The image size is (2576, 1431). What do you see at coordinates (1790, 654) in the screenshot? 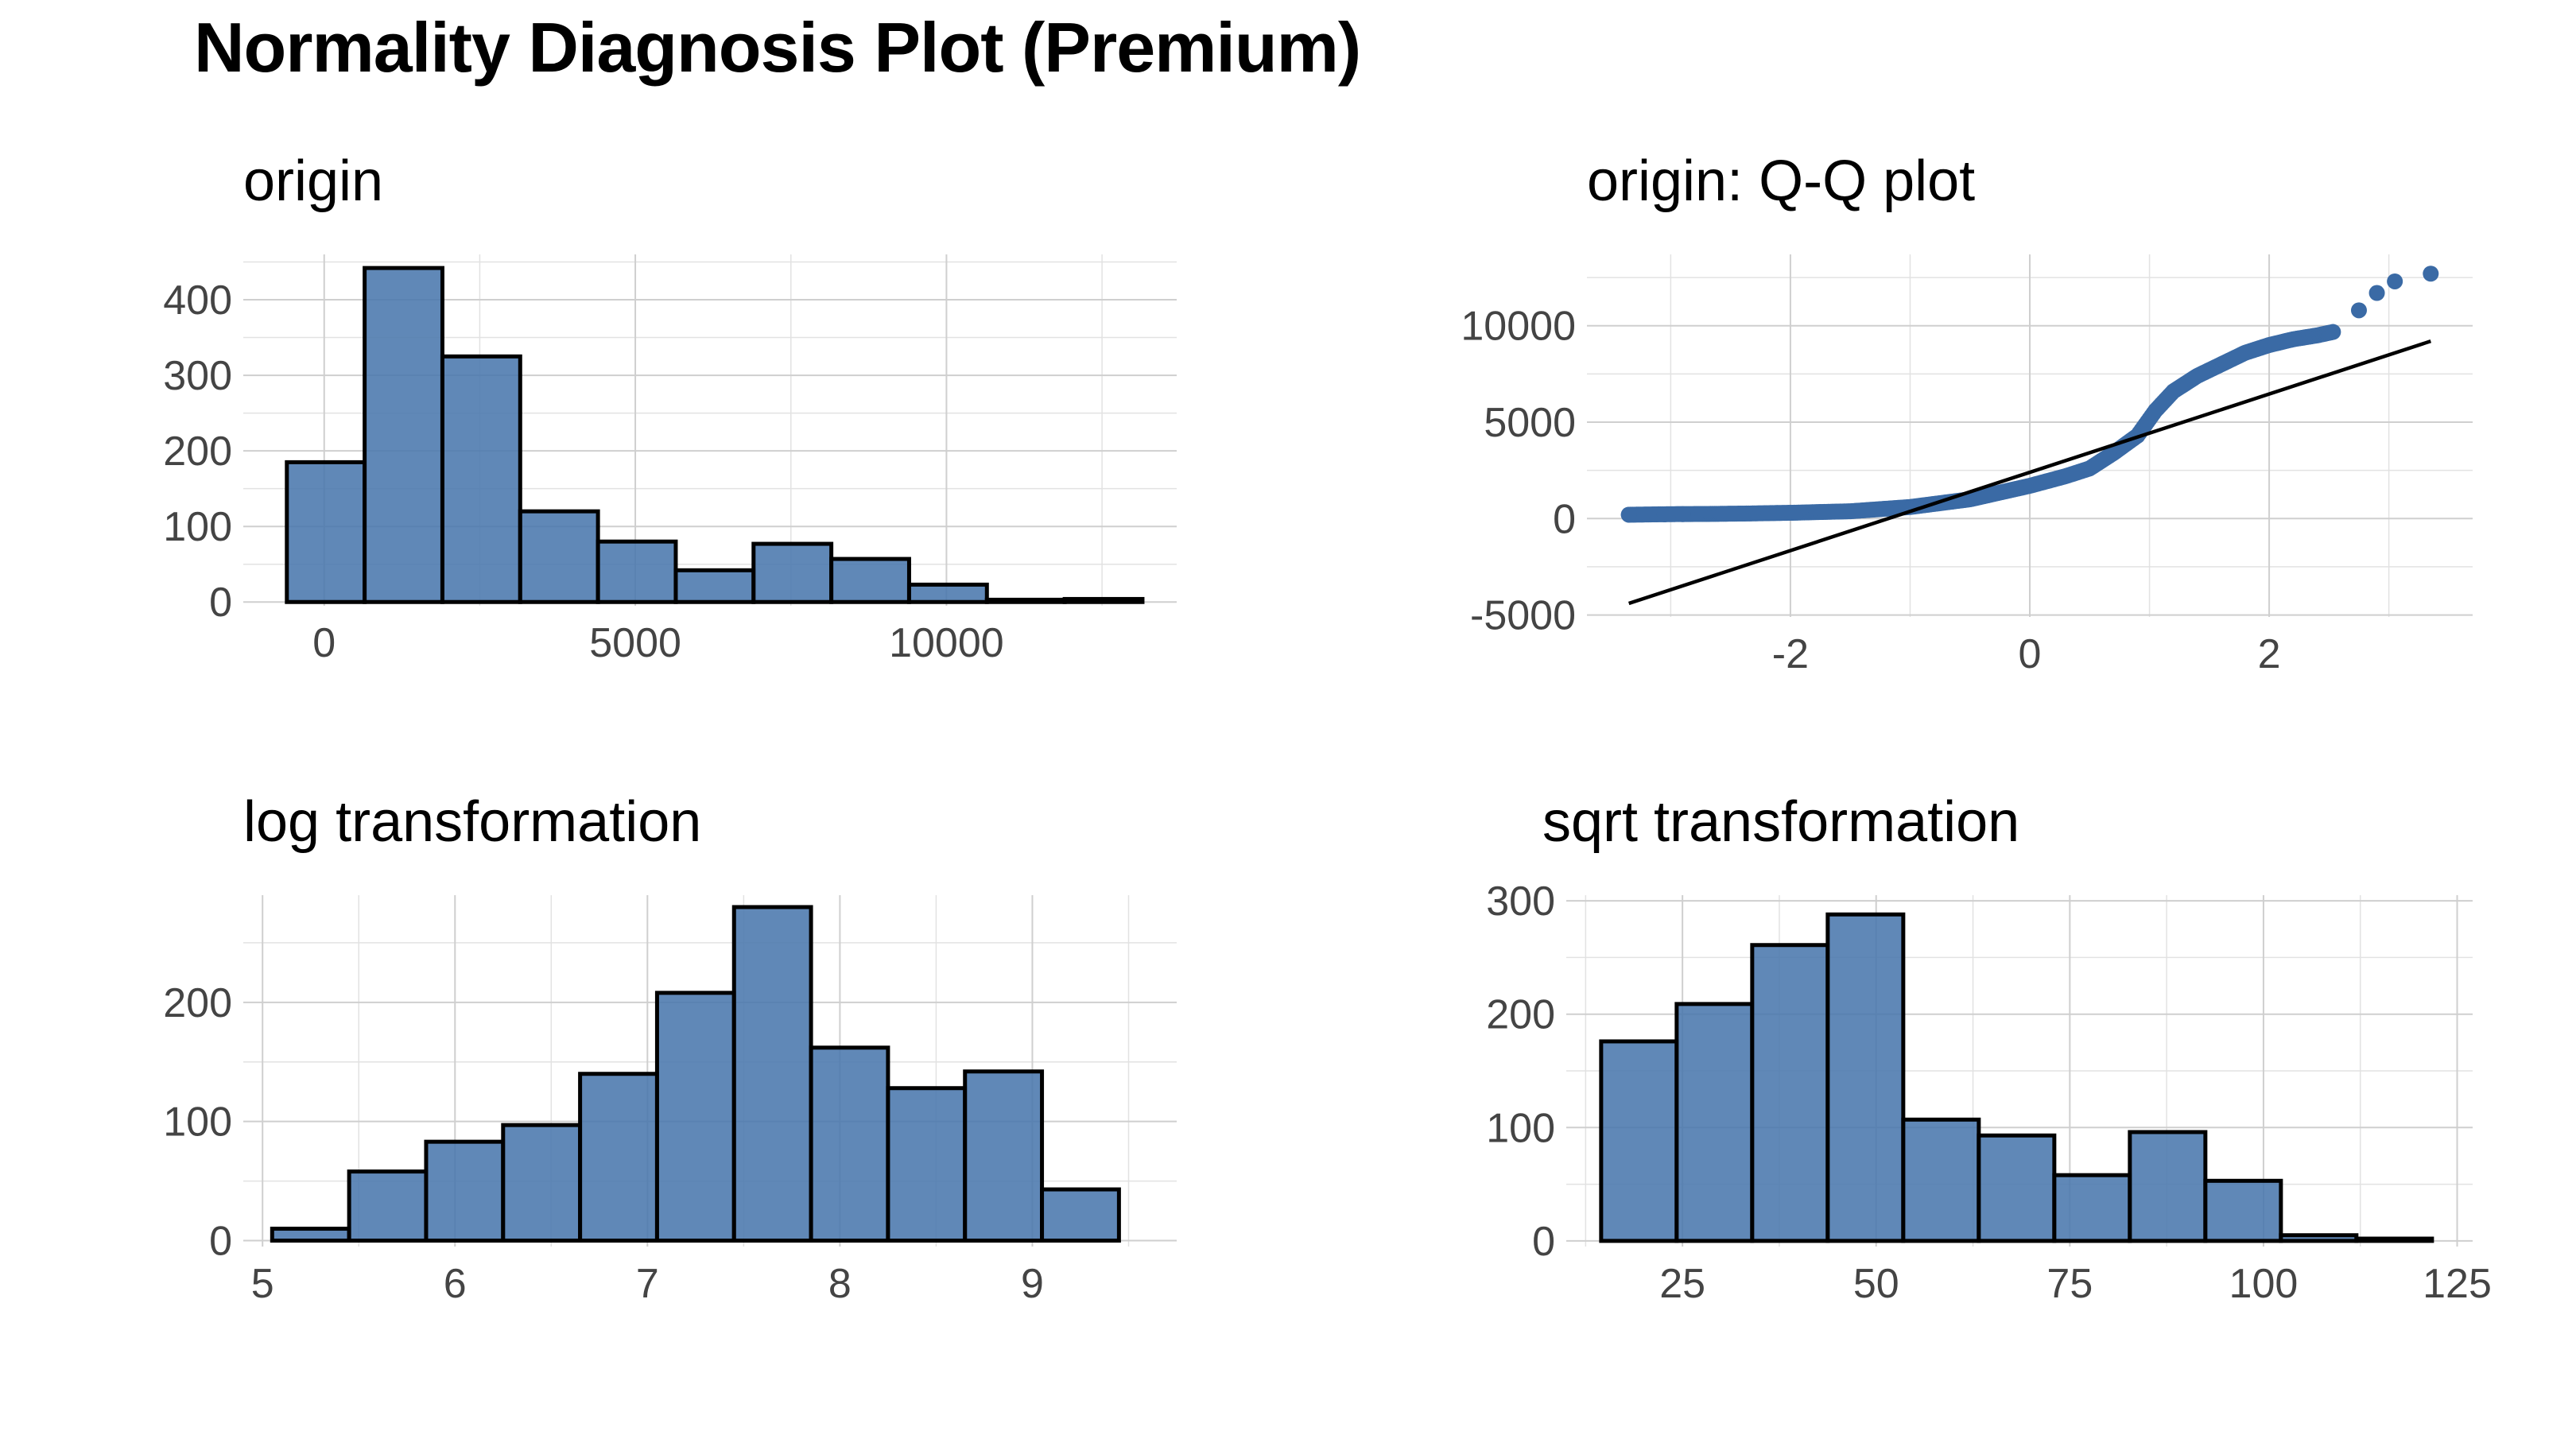
I see `x-tick-label: -2` at bounding box center [1790, 654].